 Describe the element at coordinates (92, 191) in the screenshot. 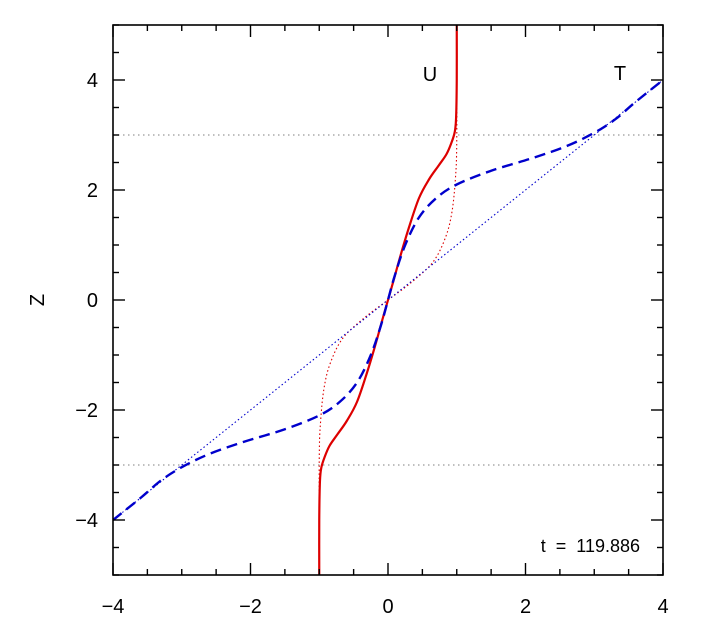

I see `y-tick-label: 2` at that location.